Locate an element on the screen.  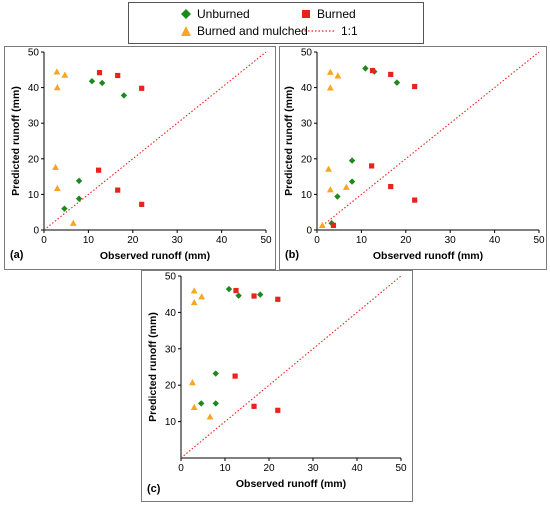
legend-item-burned-and-mulched: Burned and mulched is located at coordinates (244, 31).